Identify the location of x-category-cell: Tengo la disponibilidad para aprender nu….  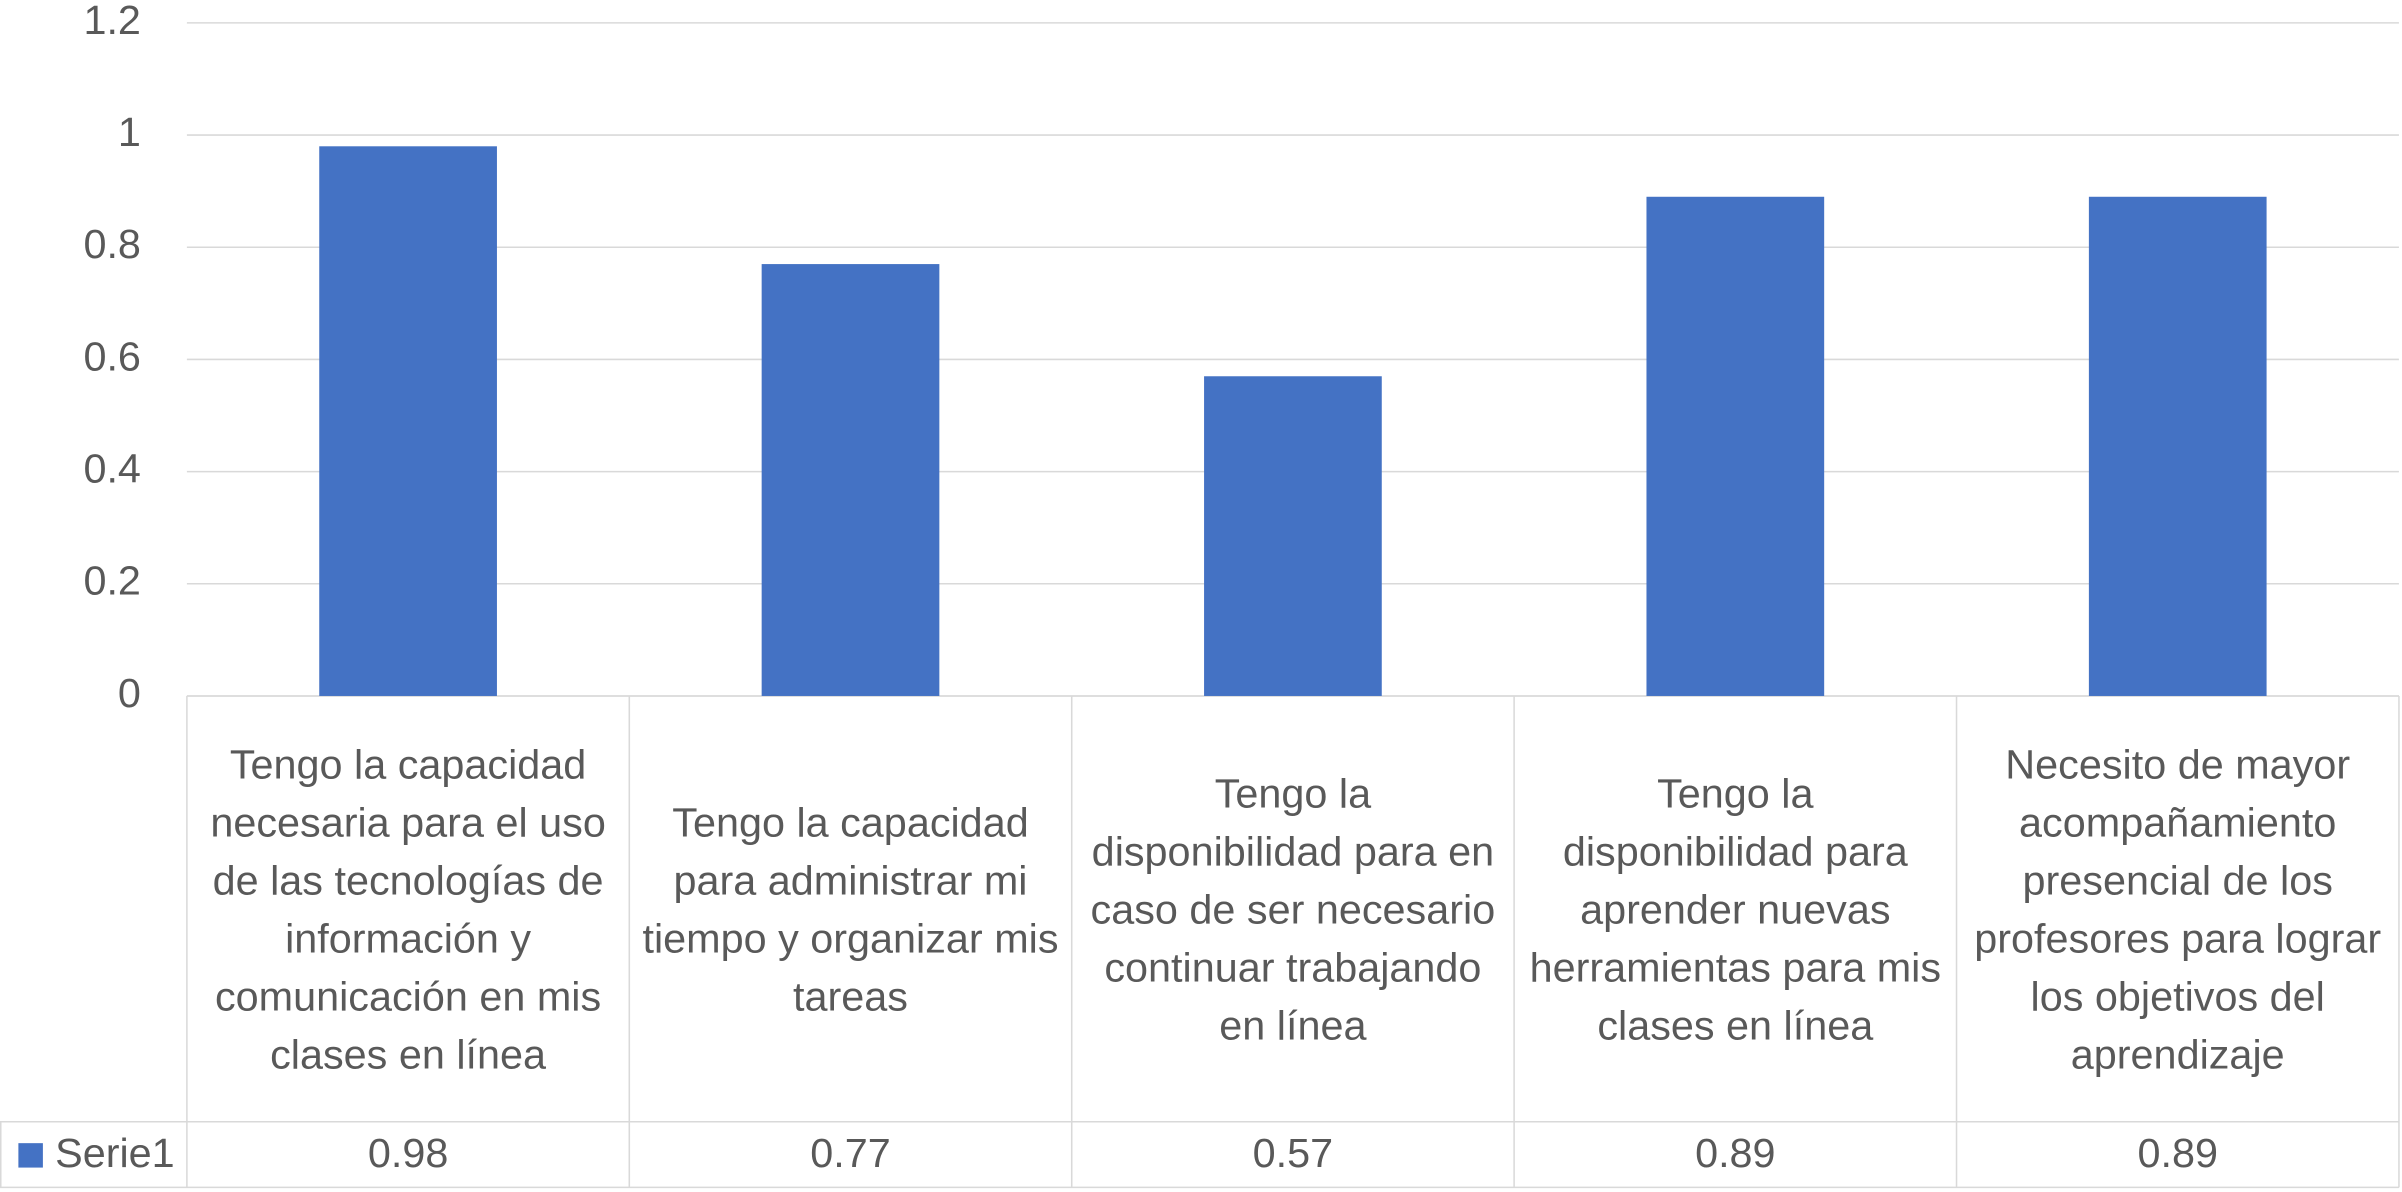
(1735, 908).